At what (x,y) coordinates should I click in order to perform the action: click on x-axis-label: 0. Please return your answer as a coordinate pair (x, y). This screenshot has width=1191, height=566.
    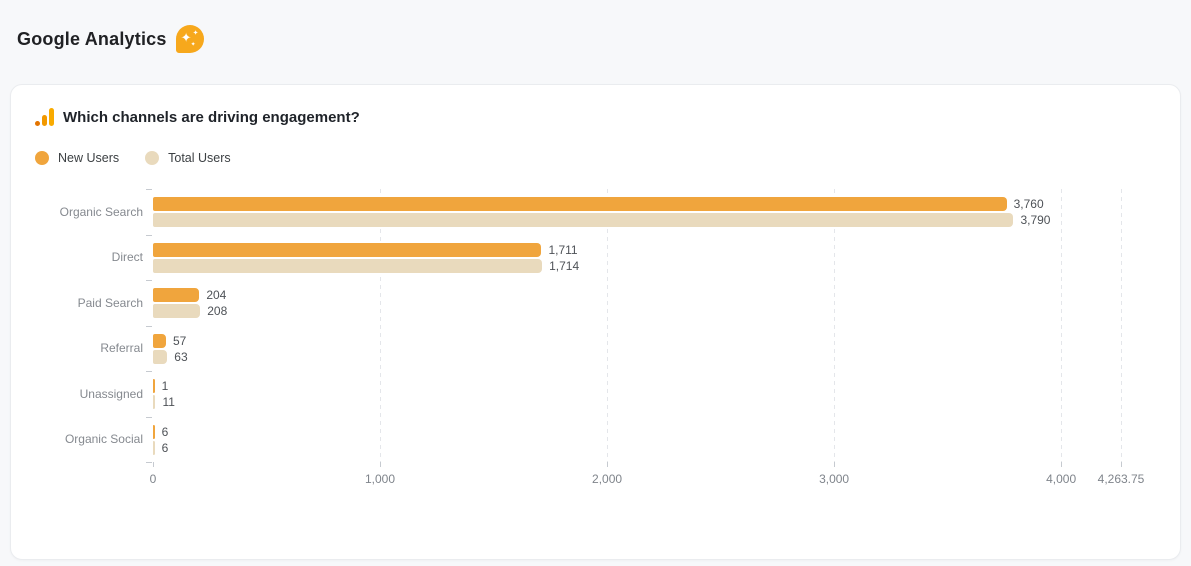
    Looking at the image, I should click on (153, 479).